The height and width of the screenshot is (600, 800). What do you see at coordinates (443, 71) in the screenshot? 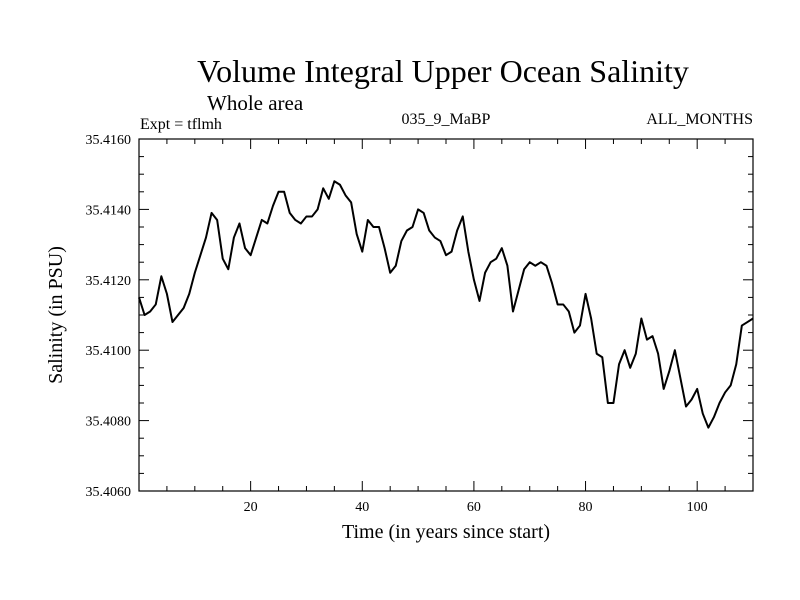
I see `chart-title: Volume Integral Upper Ocean Salinity` at bounding box center [443, 71].